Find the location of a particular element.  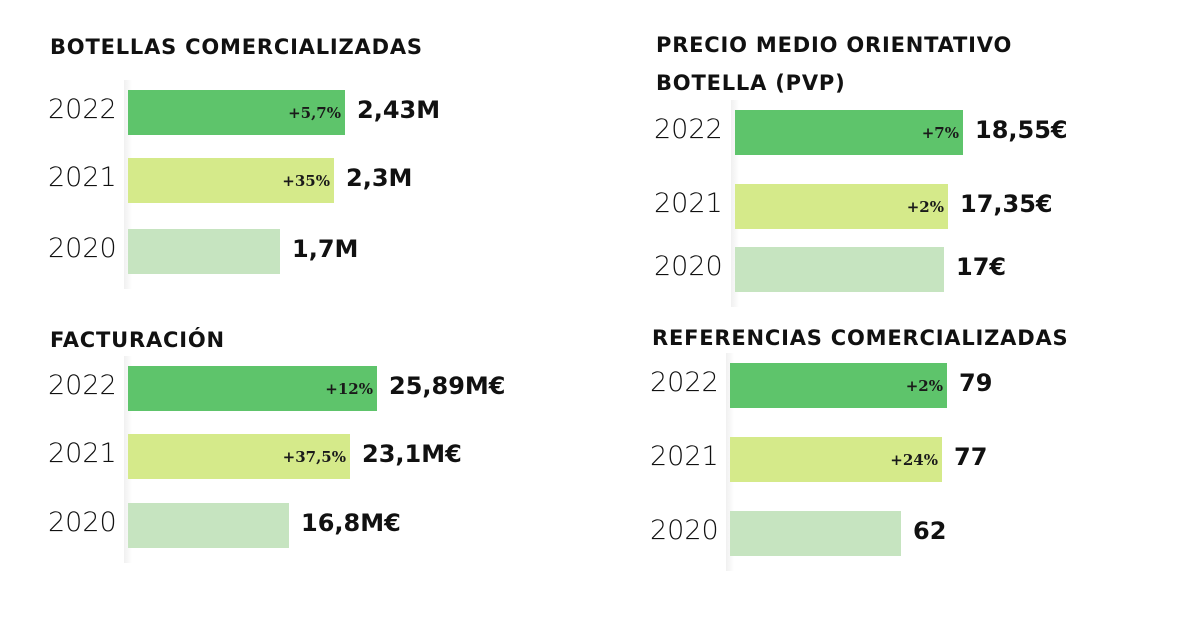

chart-title: FACTURACIÓN is located at coordinates (137, 340).